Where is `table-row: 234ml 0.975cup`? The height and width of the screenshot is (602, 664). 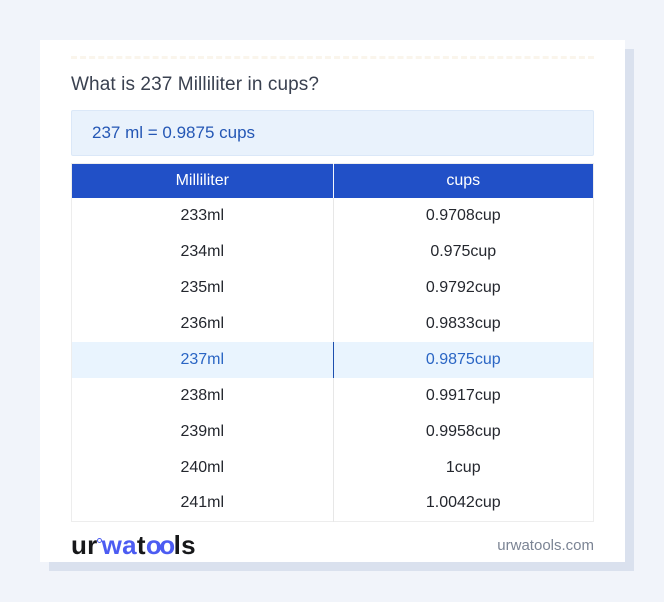
table-row: 234ml 0.975cup is located at coordinates (332, 251).